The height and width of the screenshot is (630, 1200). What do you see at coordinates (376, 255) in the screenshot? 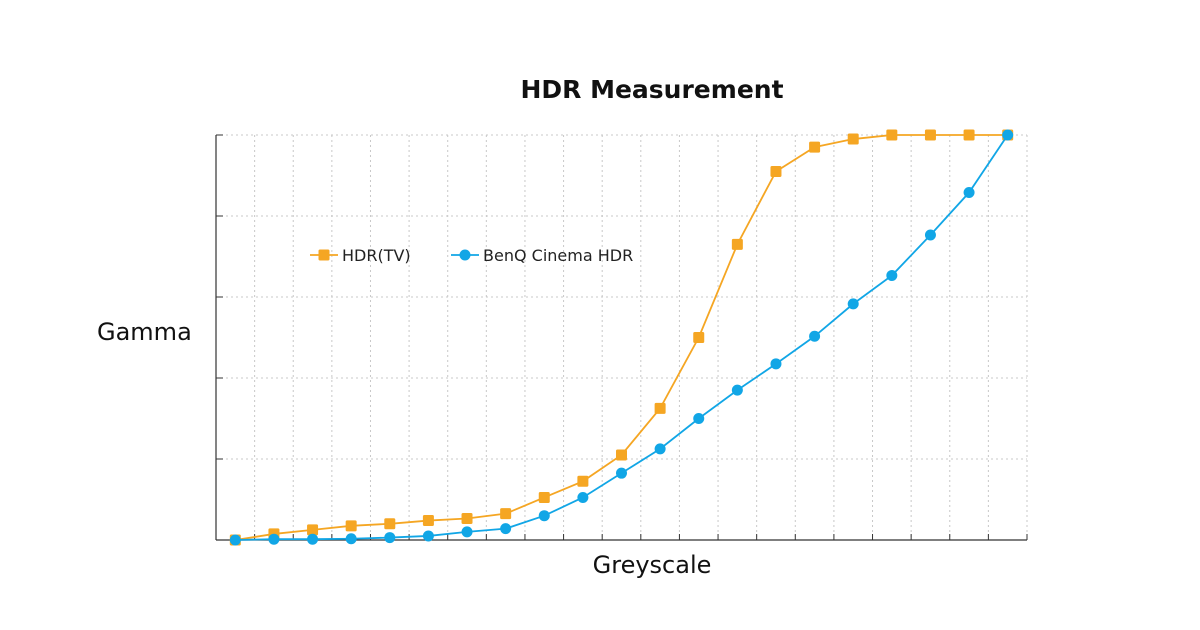
I see `legend-label: HDR(TV)` at bounding box center [376, 255].